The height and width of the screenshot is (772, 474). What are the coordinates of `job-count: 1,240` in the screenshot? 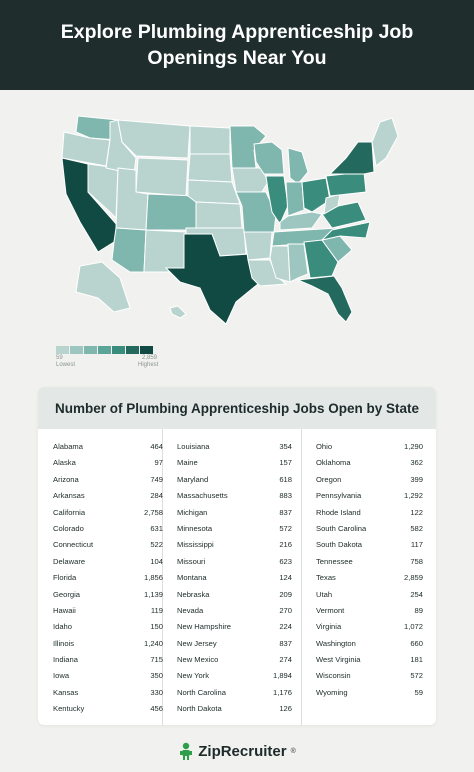 It's located at (153, 643).